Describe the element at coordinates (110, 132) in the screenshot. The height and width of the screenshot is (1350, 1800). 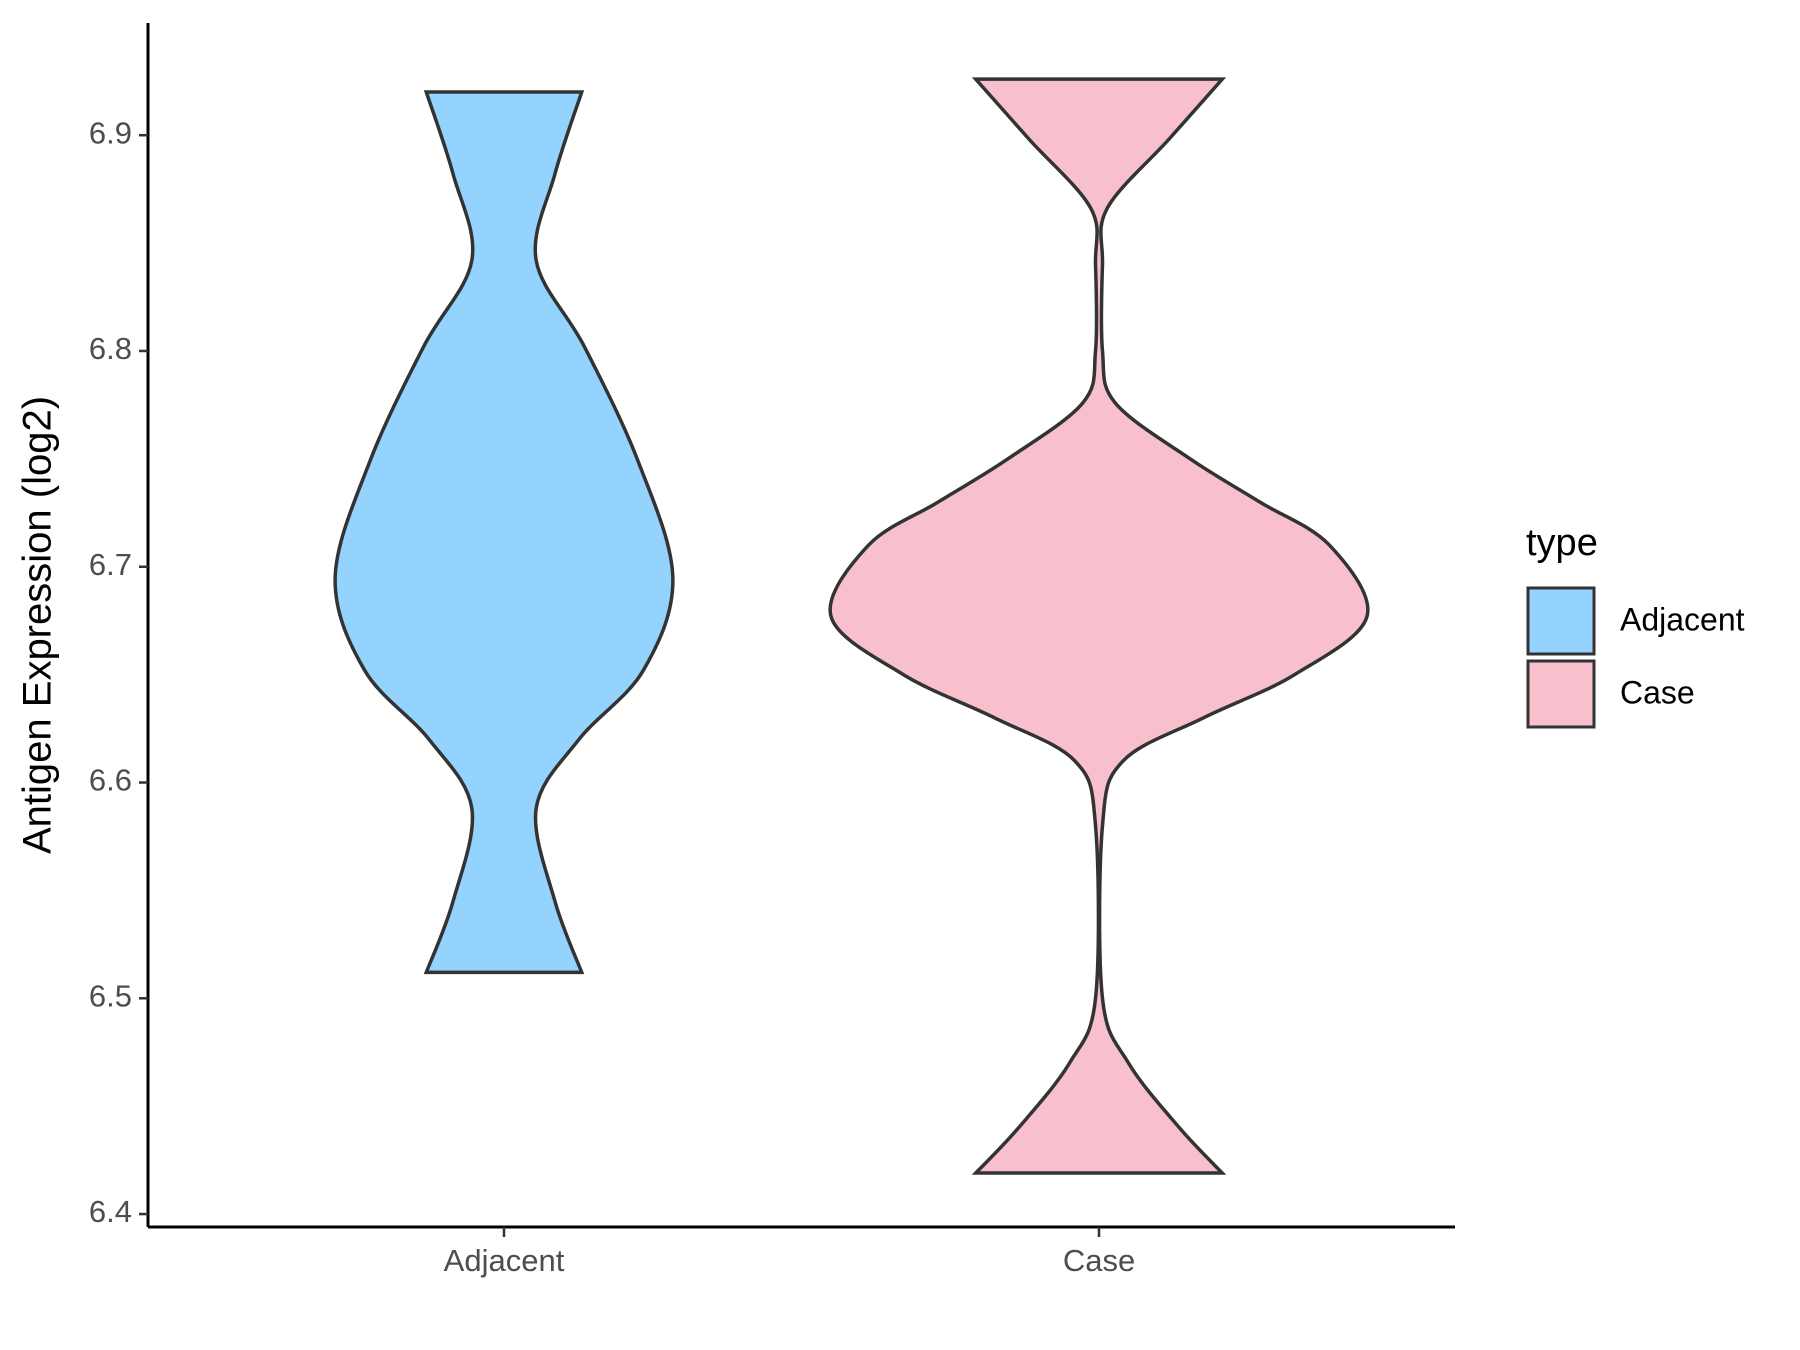
I see `y-tick-label: 6.9` at that location.